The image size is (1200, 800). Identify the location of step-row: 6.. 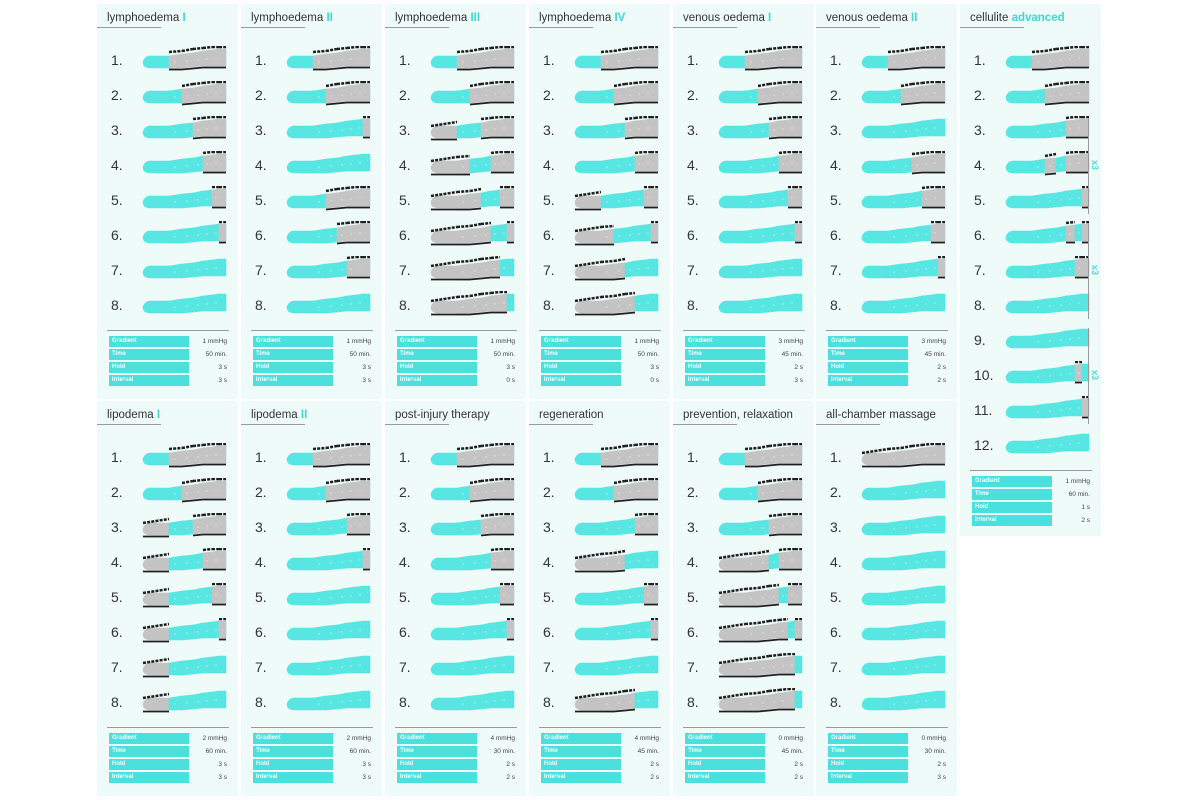
(599, 633).